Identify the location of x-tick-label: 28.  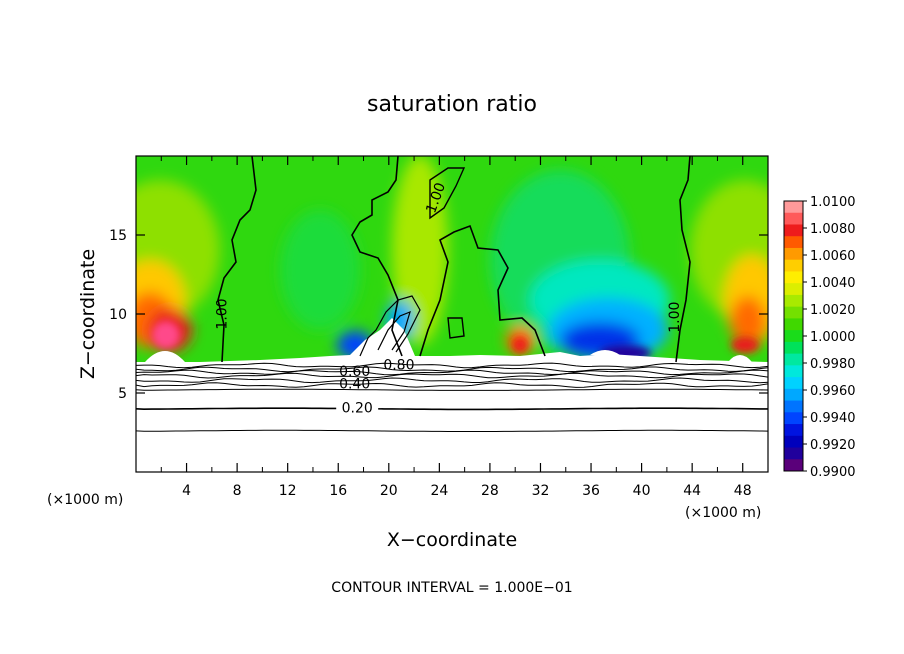
(490, 491).